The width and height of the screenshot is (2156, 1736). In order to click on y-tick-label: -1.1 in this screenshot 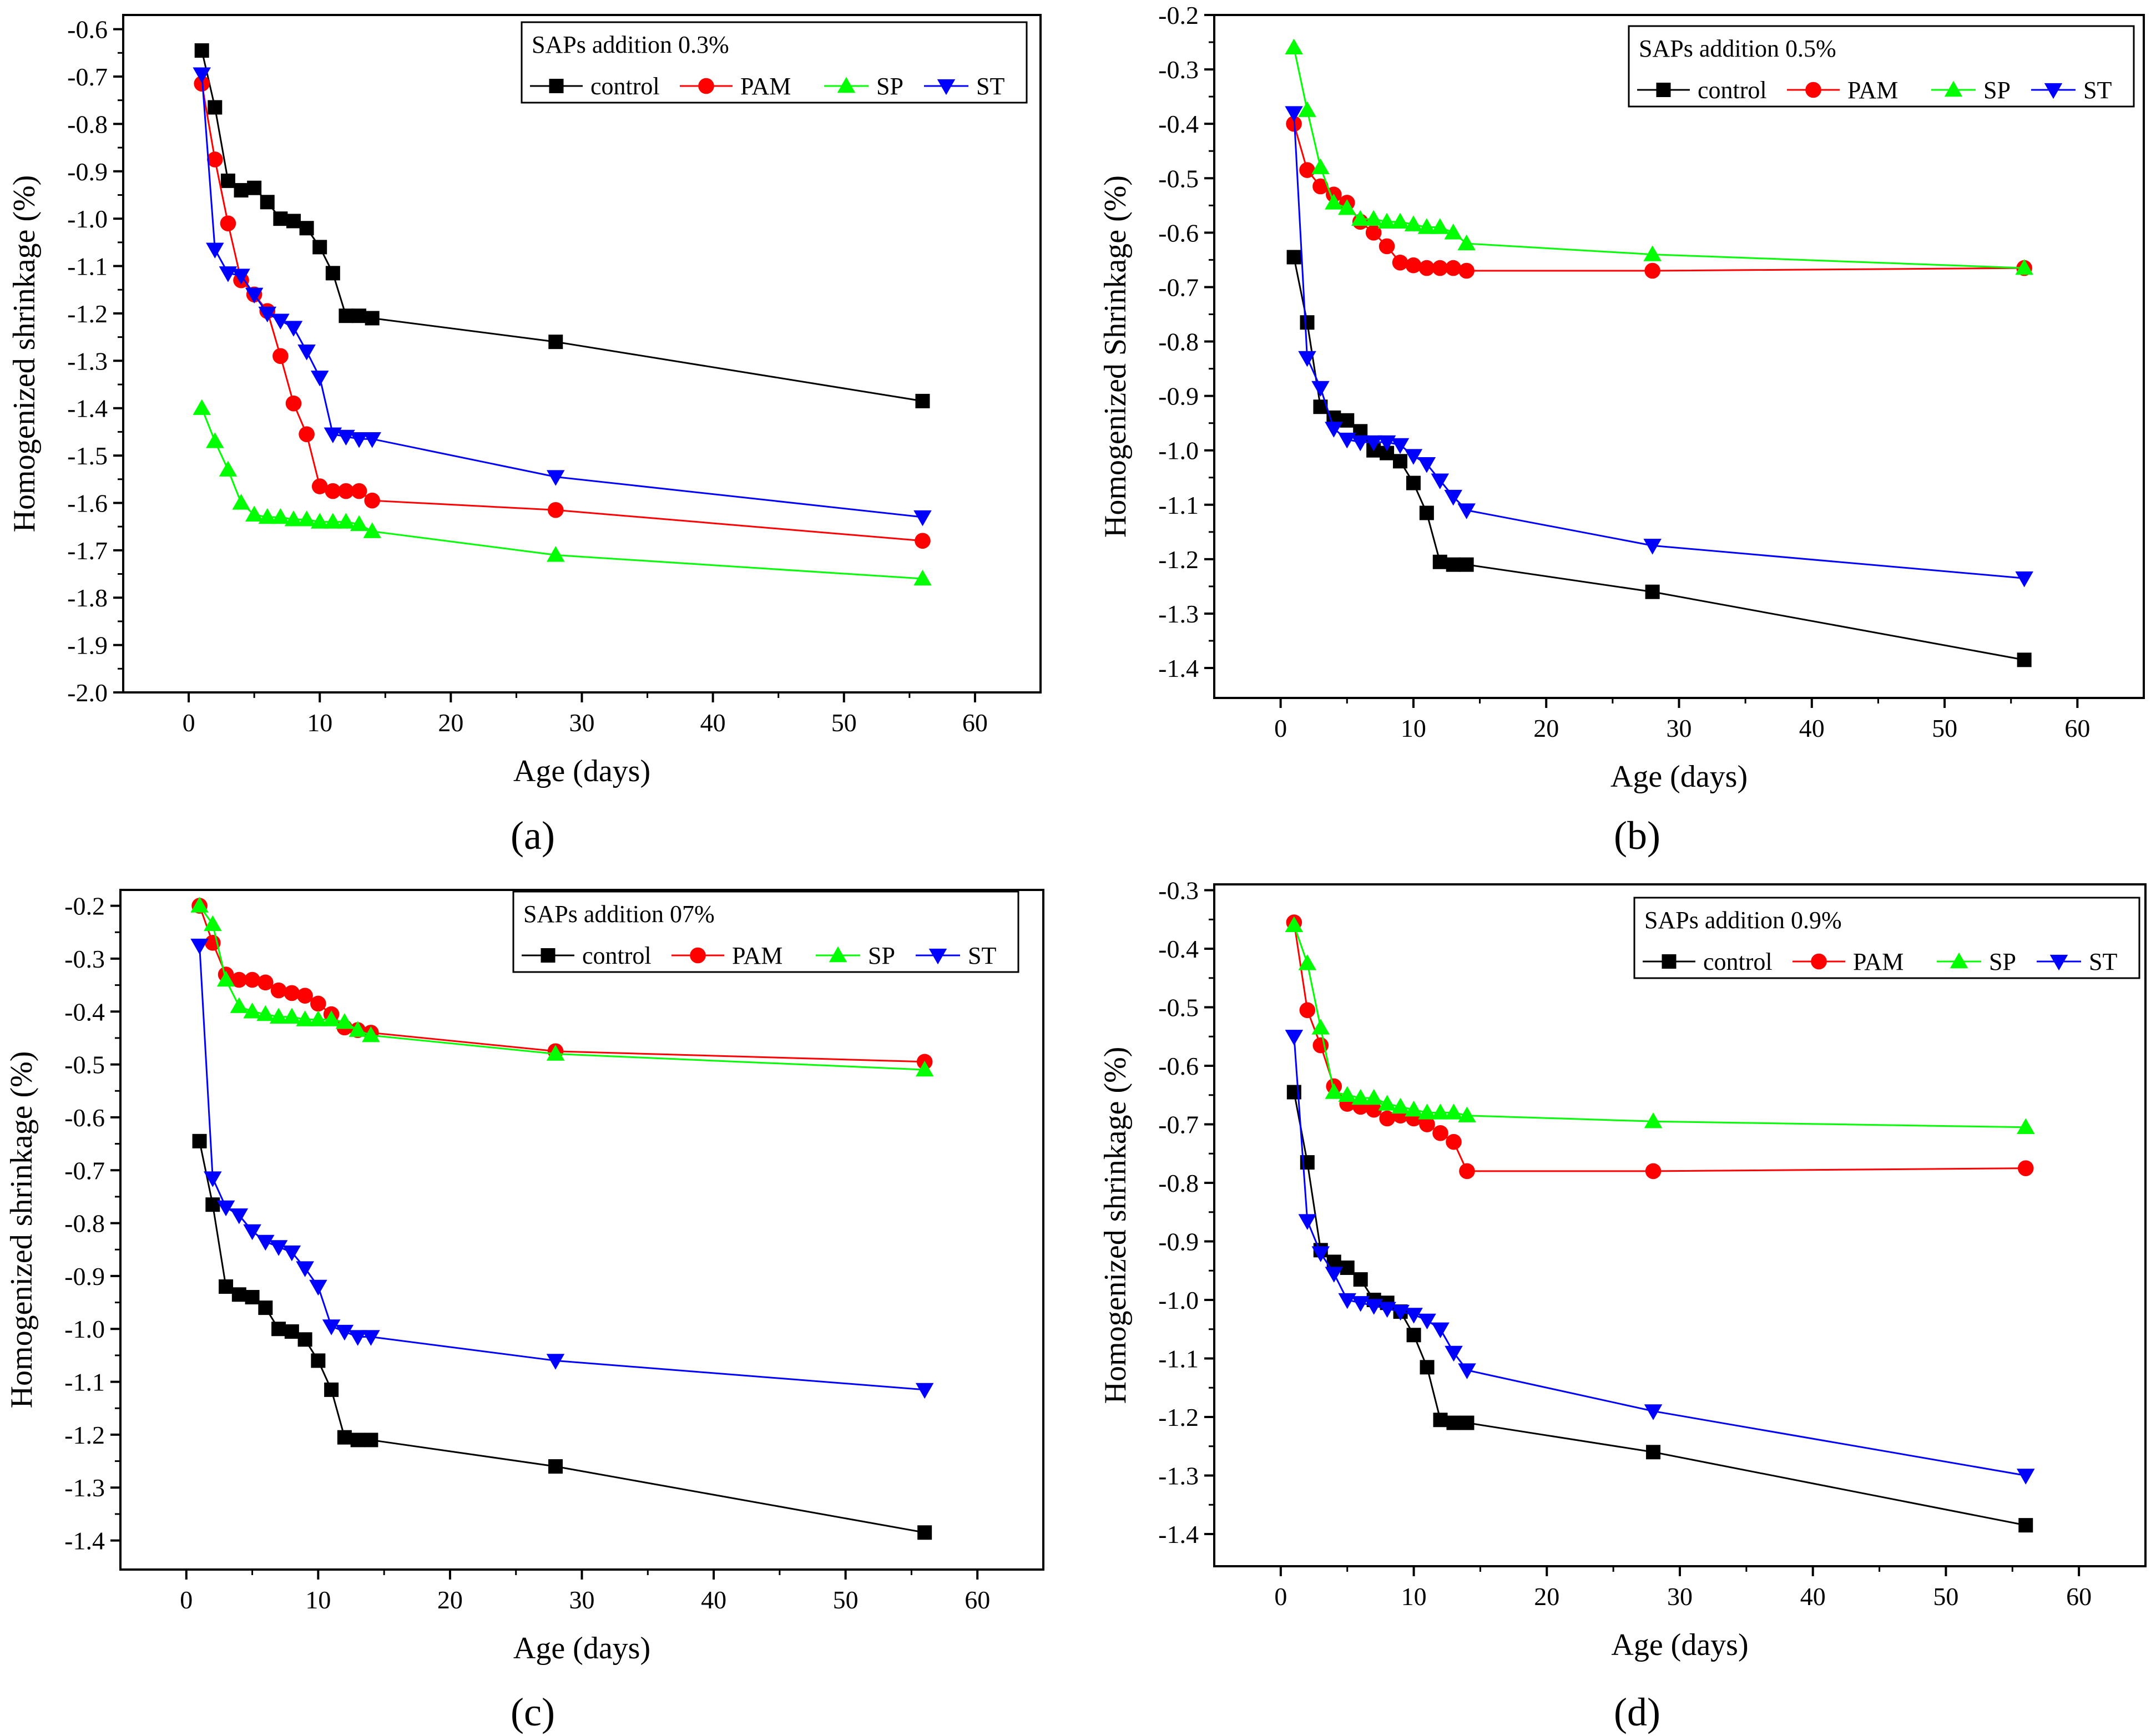, I will do `click(1178, 505)`.